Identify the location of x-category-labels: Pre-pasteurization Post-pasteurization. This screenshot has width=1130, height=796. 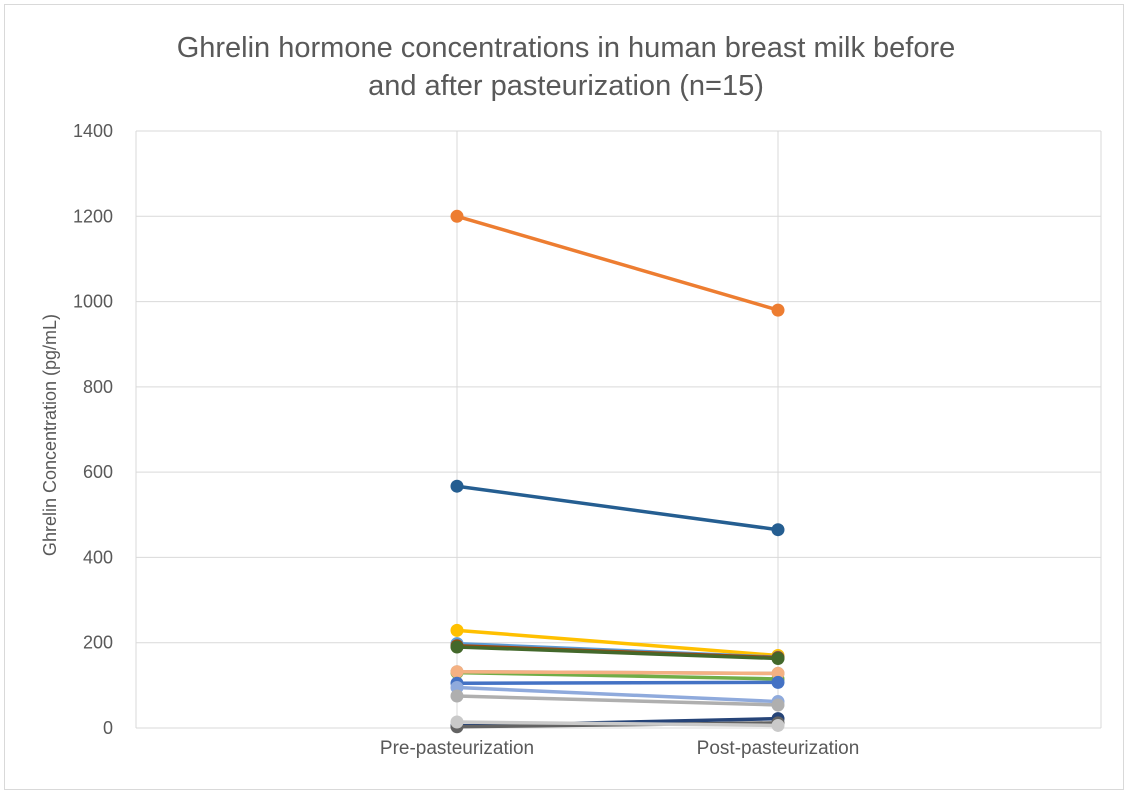
(619, 748).